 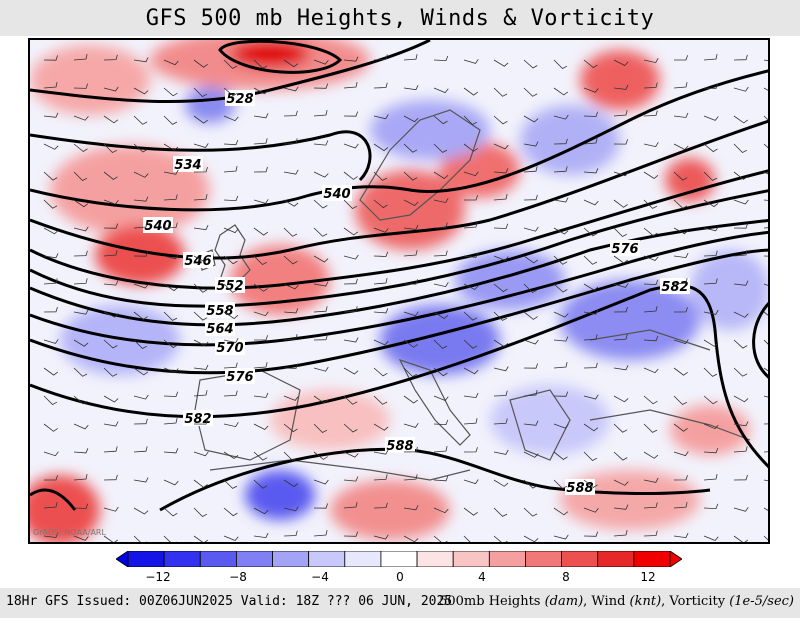 I want to click on contour-value: 582, so click(x=197, y=419).